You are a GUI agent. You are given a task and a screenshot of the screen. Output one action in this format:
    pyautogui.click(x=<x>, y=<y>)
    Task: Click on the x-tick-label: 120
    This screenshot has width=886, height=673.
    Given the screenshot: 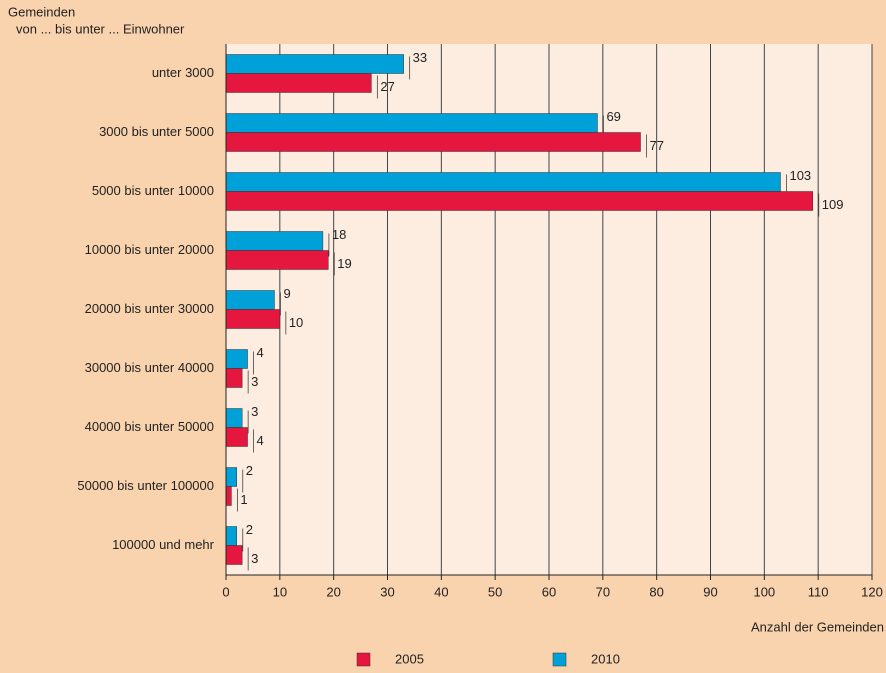 What is the action you would take?
    pyautogui.click(x=872, y=591)
    